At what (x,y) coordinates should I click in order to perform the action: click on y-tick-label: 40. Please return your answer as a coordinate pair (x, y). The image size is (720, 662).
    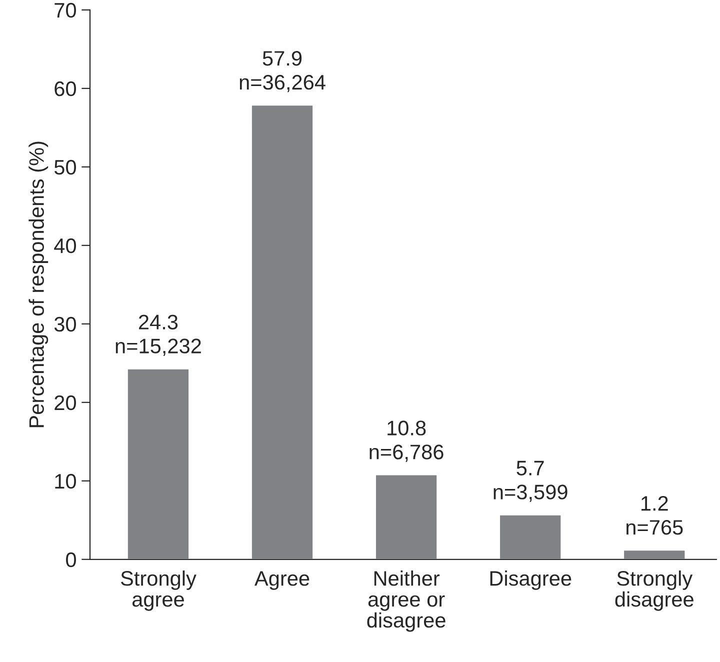
    Looking at the image, I should click on (65, 246).